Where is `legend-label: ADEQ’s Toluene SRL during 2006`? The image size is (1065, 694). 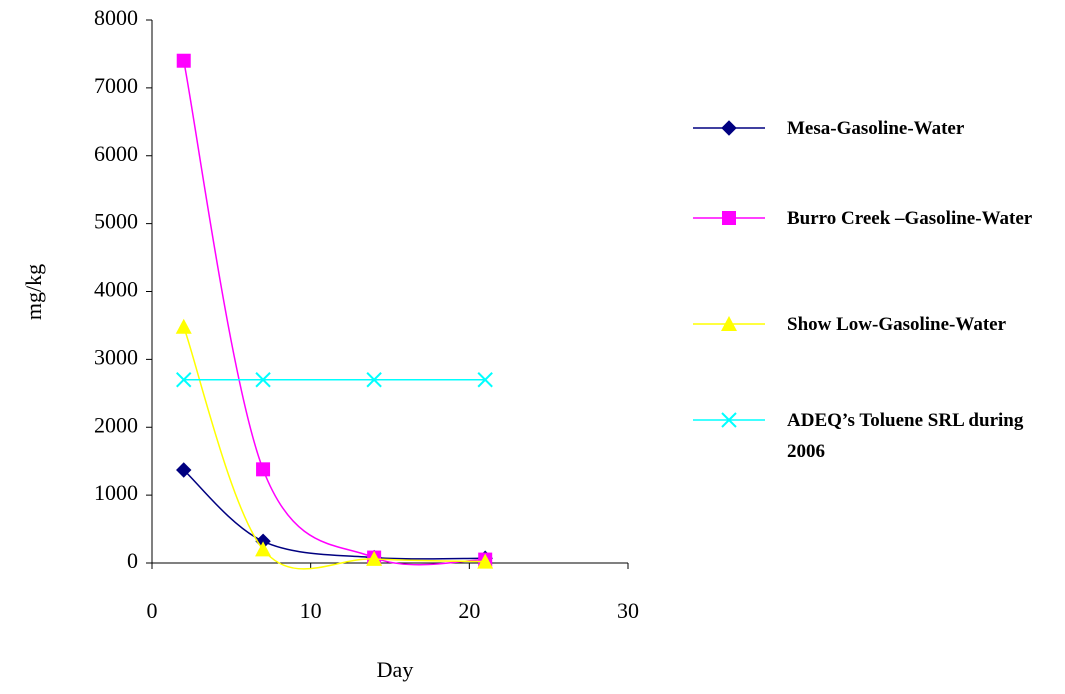
legend-label: ADEQ’s Toluene SRL during 2006 is located at coordinates (905, 436).